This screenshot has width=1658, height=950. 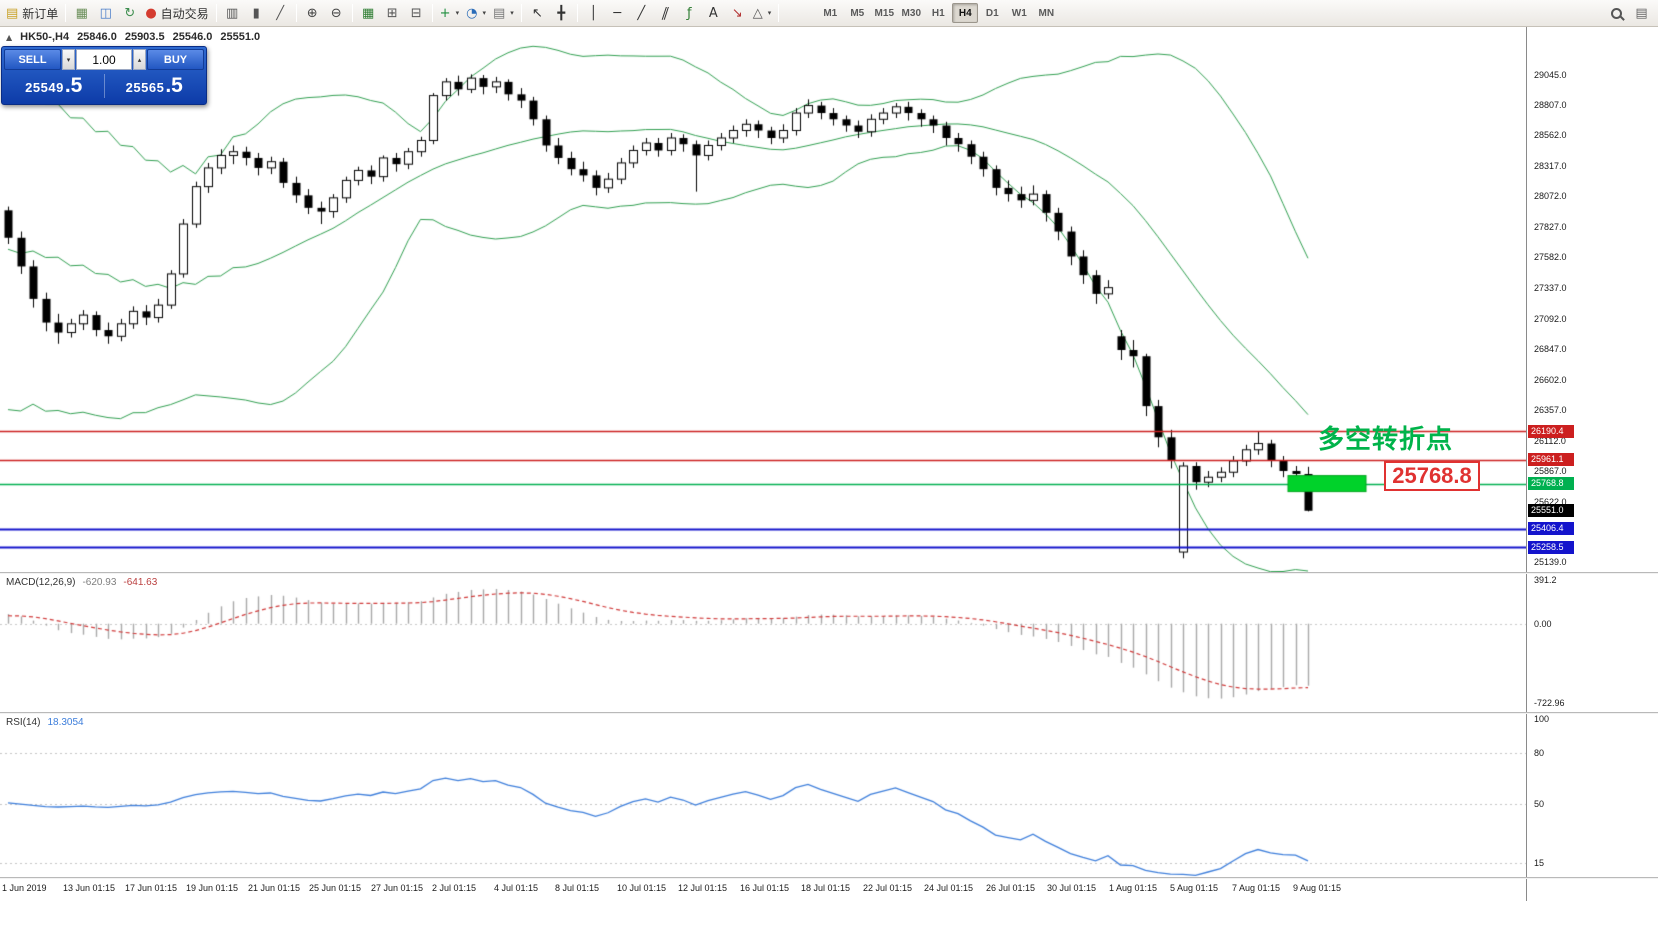 What do you see at coordinates (1432, 476) in the screenshot?
I see `price-callout-label: 25768.8` at bounding box center [1432, 476].